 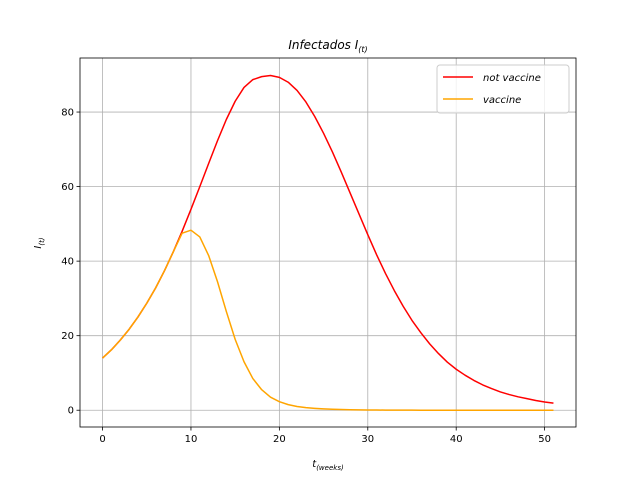 What do you see at coordinates (503, 89) in the screenshot?
I see `legend: not vaccine vaccine` at bounding box center [503, 89].